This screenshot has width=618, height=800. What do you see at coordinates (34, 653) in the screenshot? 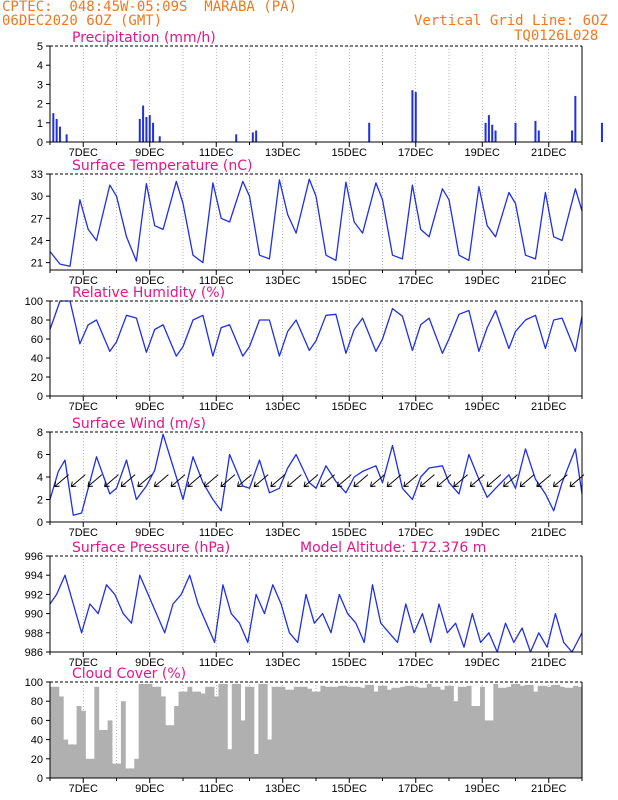
I see `y-tick-label: 986` at bounding box center [34, 653].